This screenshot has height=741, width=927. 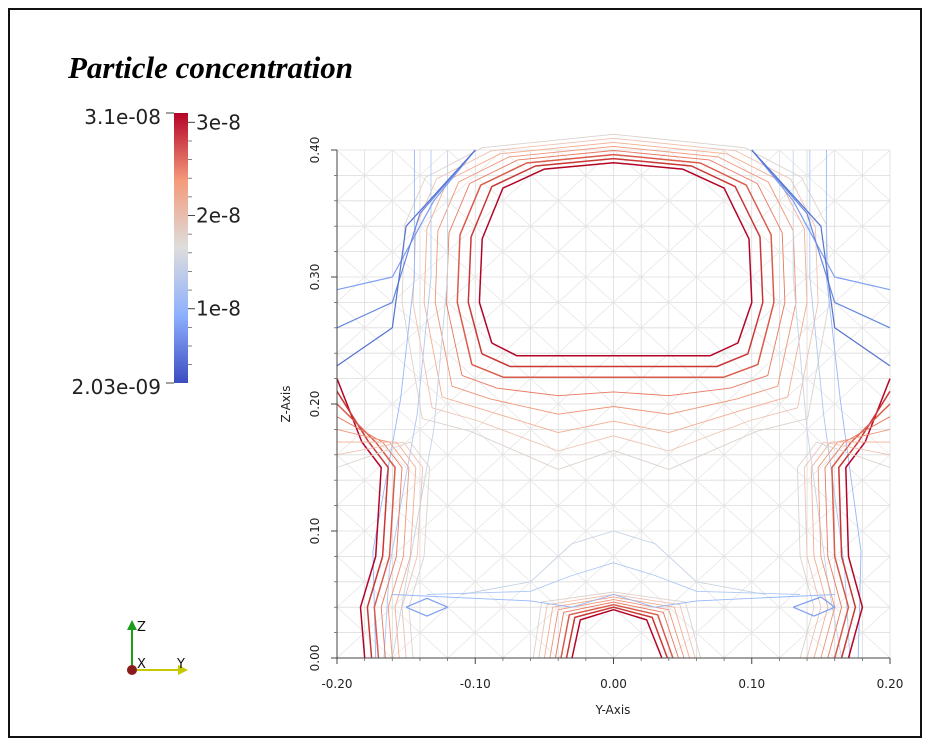 I want to click on colorbar-tick-label: 2e-8, so click(x=218, y=216).